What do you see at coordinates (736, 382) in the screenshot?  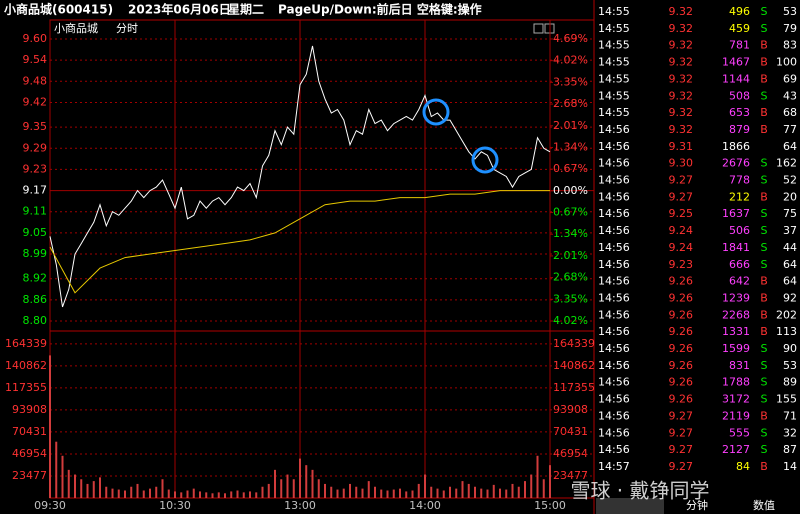 I see `trade-volume: 1788` at bounding box center [736, 382].